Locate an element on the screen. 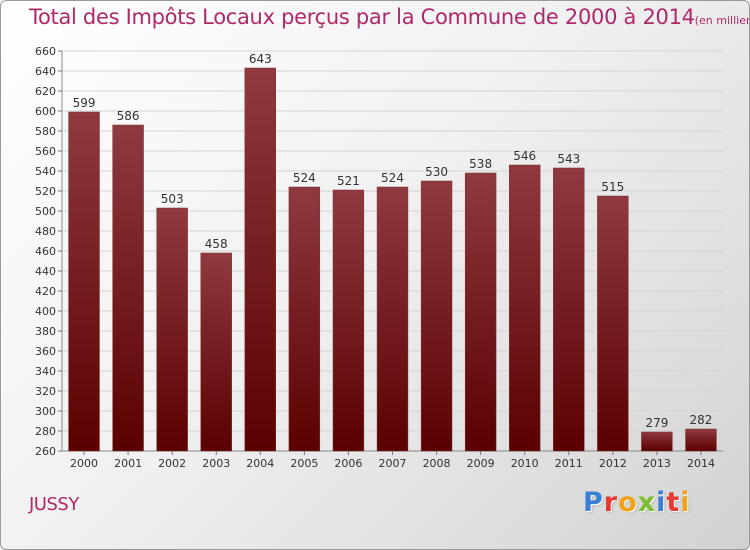 The image size is (750, 550). bar-value-label: 599 is located at coordinates (84, 103).